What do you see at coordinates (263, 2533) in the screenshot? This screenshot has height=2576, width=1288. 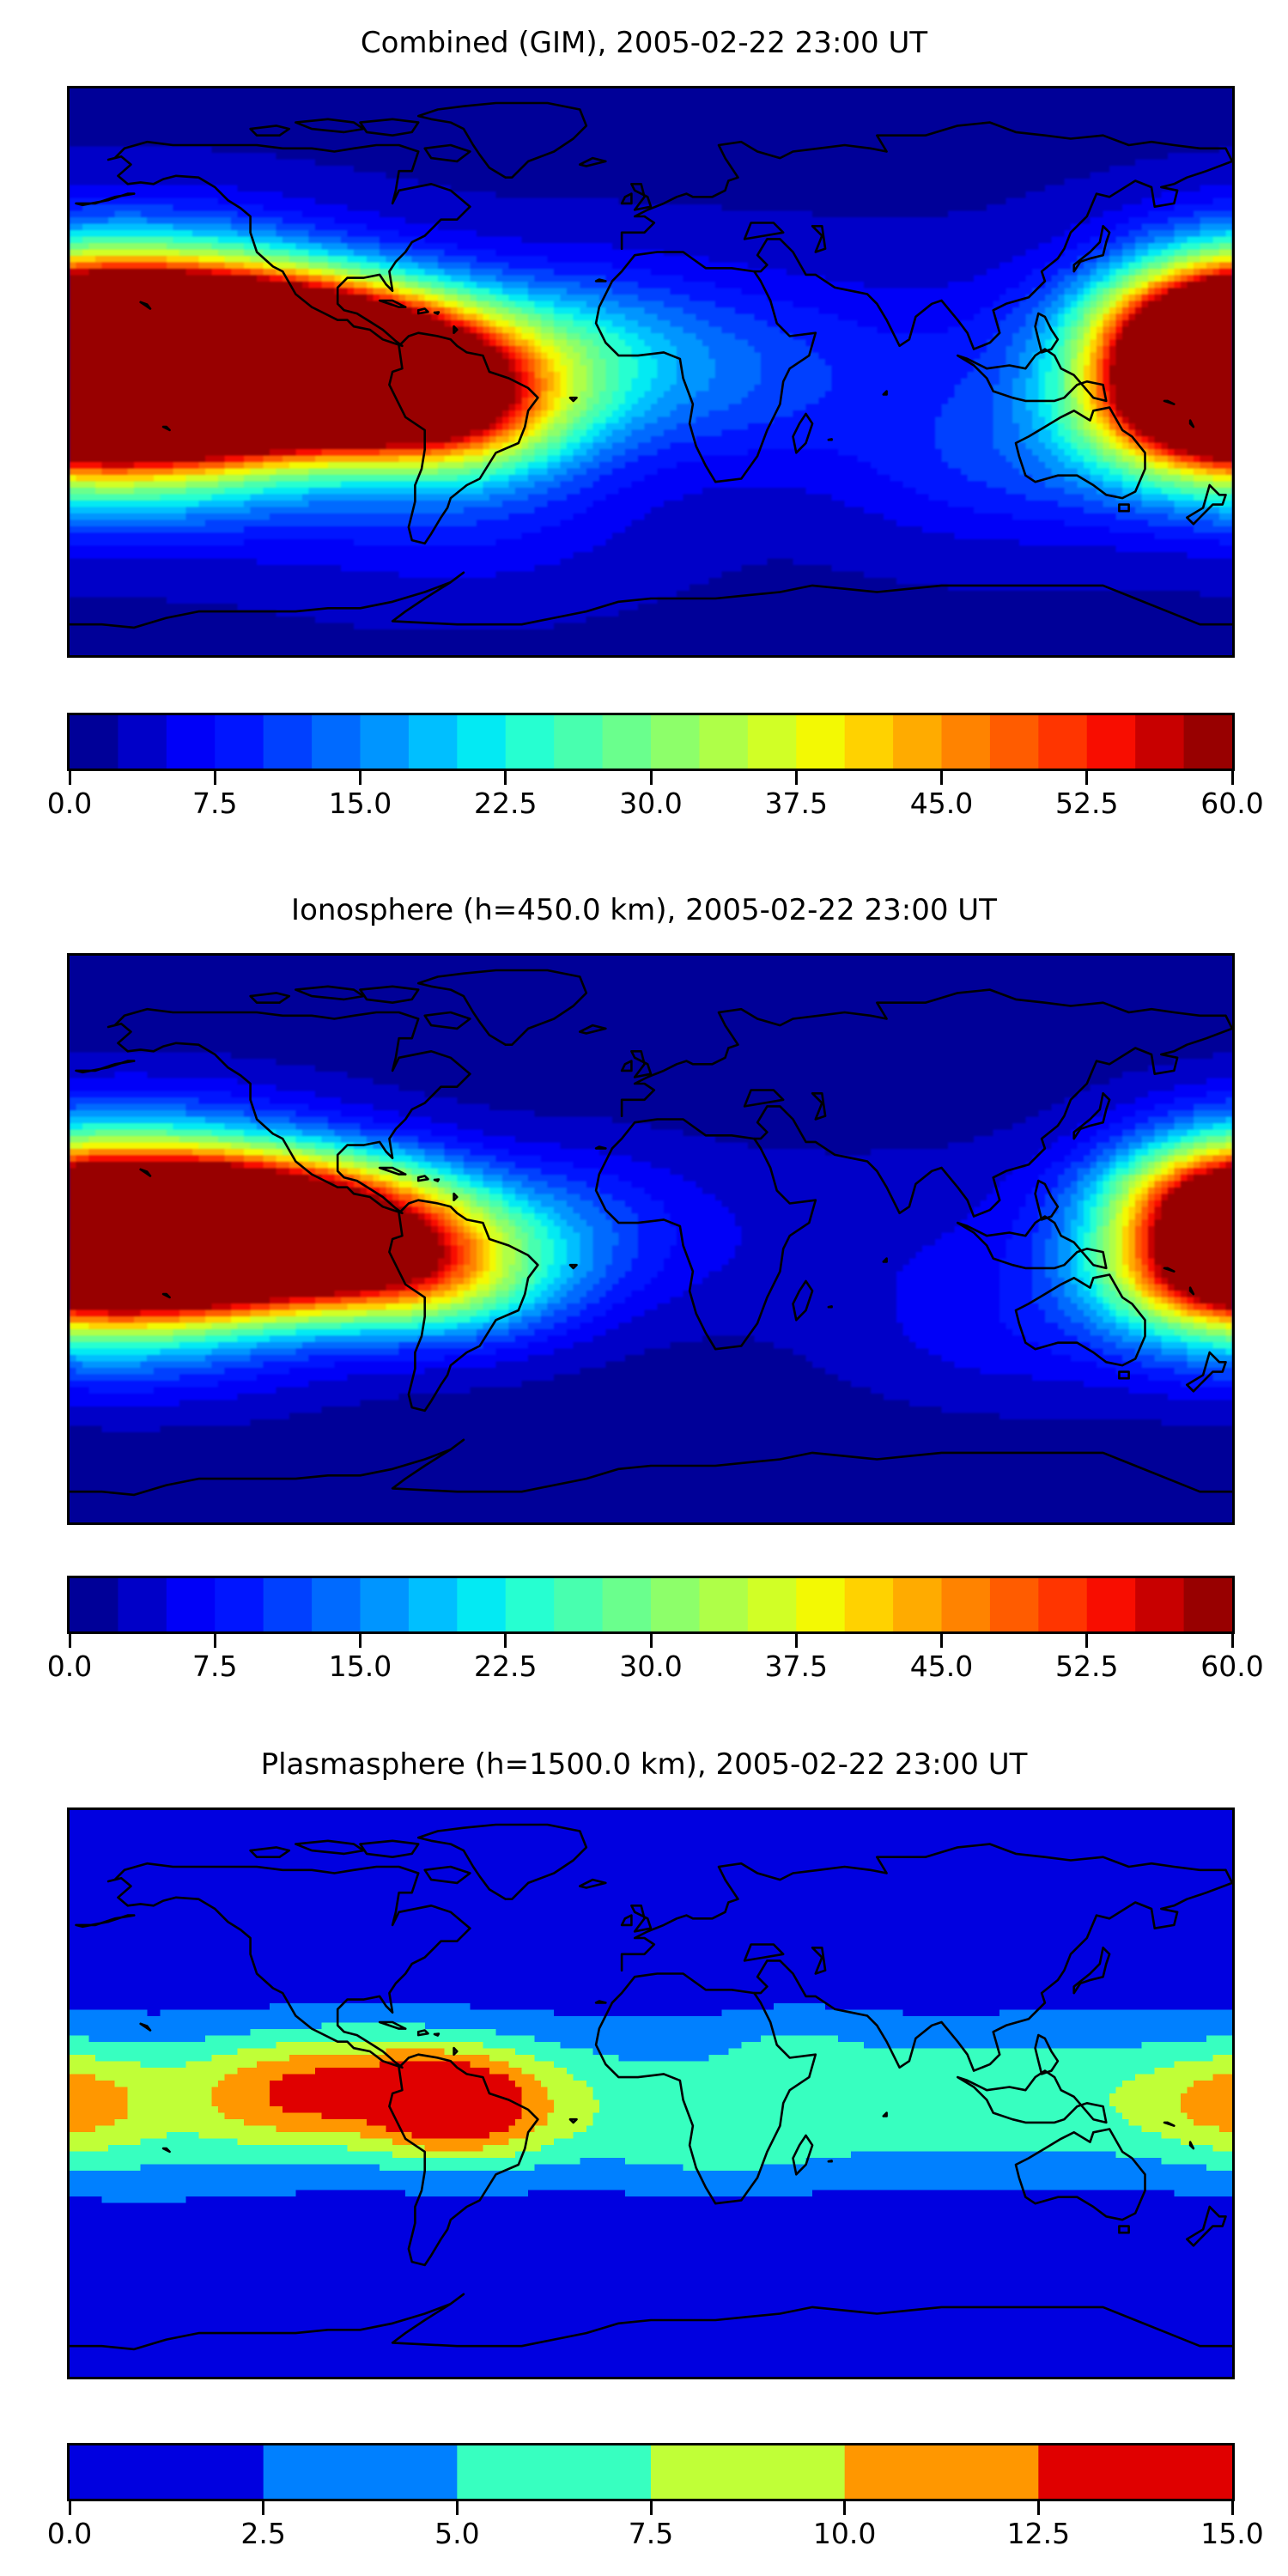 I see `colorbar-tick-label: 2.5` at bounding box center [263, 2533].